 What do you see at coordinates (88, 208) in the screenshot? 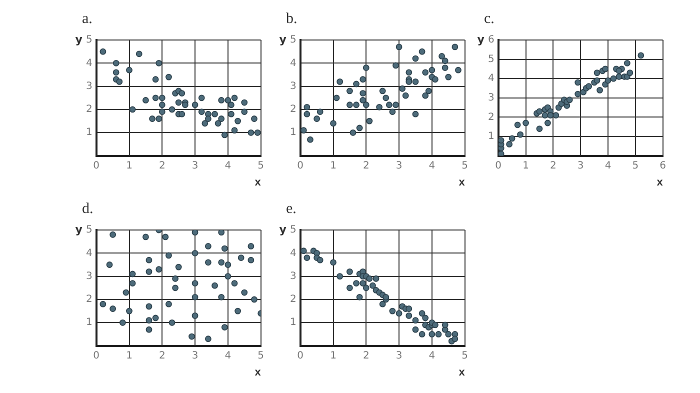
I see `chart-title: d.` at bounding box center [88, 208].